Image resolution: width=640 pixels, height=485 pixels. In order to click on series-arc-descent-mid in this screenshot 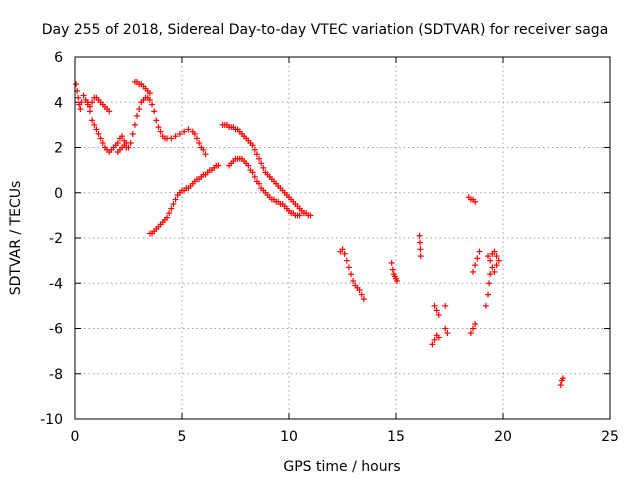, I will do `click(266, 170)`.